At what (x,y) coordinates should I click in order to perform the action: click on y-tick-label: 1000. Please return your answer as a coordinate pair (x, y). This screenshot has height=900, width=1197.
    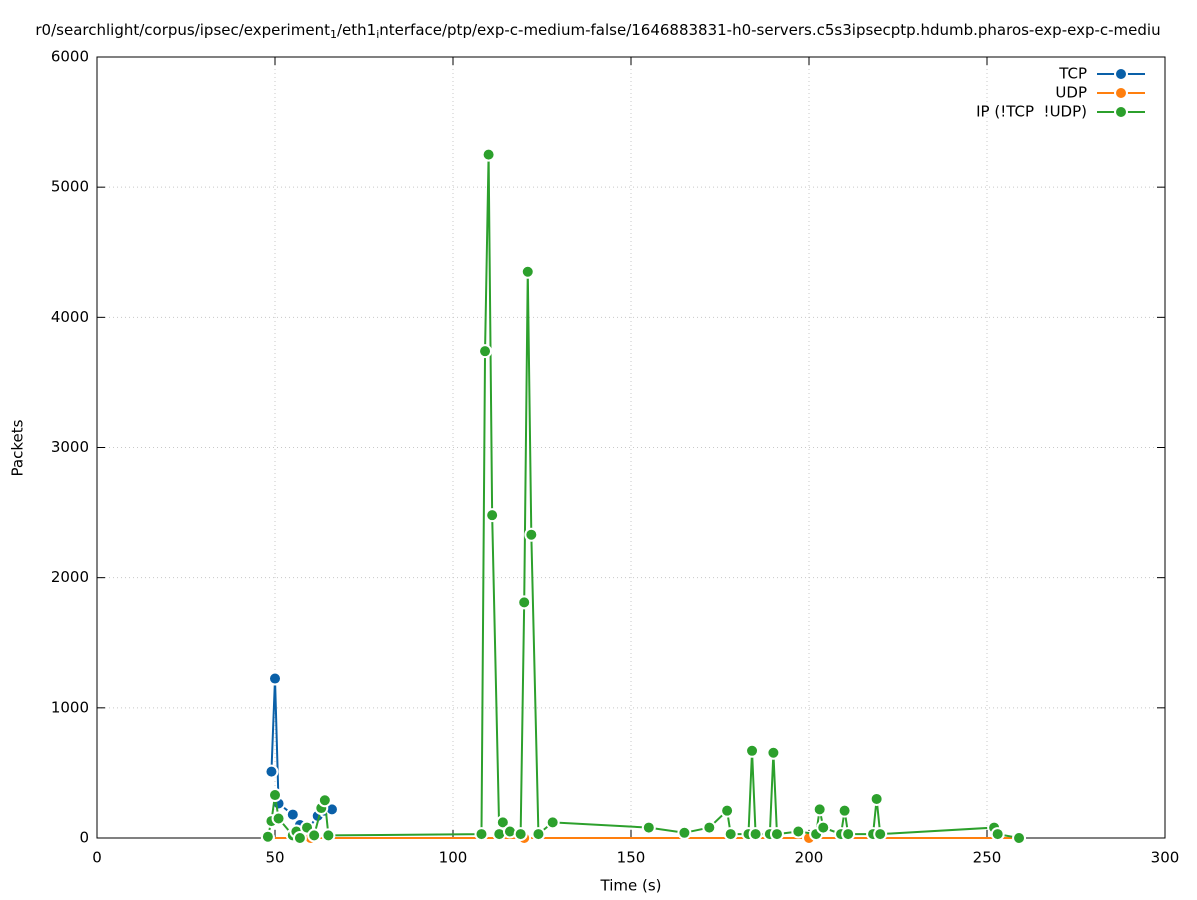
    Looking at the image, I should click on (70, 707).